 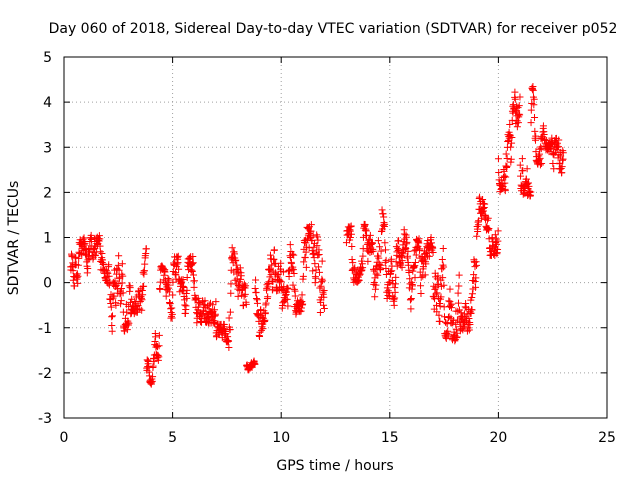 I want to click on x-tick-label: 5, so click(x=172, y=438).